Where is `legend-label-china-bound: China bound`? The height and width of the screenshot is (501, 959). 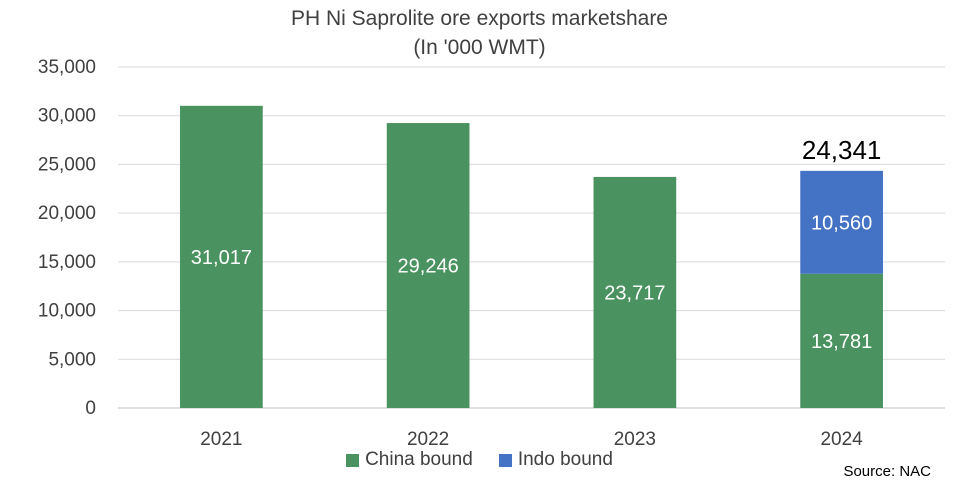
legend-label-china-bound: China bound is located at coordinates (419, 459).